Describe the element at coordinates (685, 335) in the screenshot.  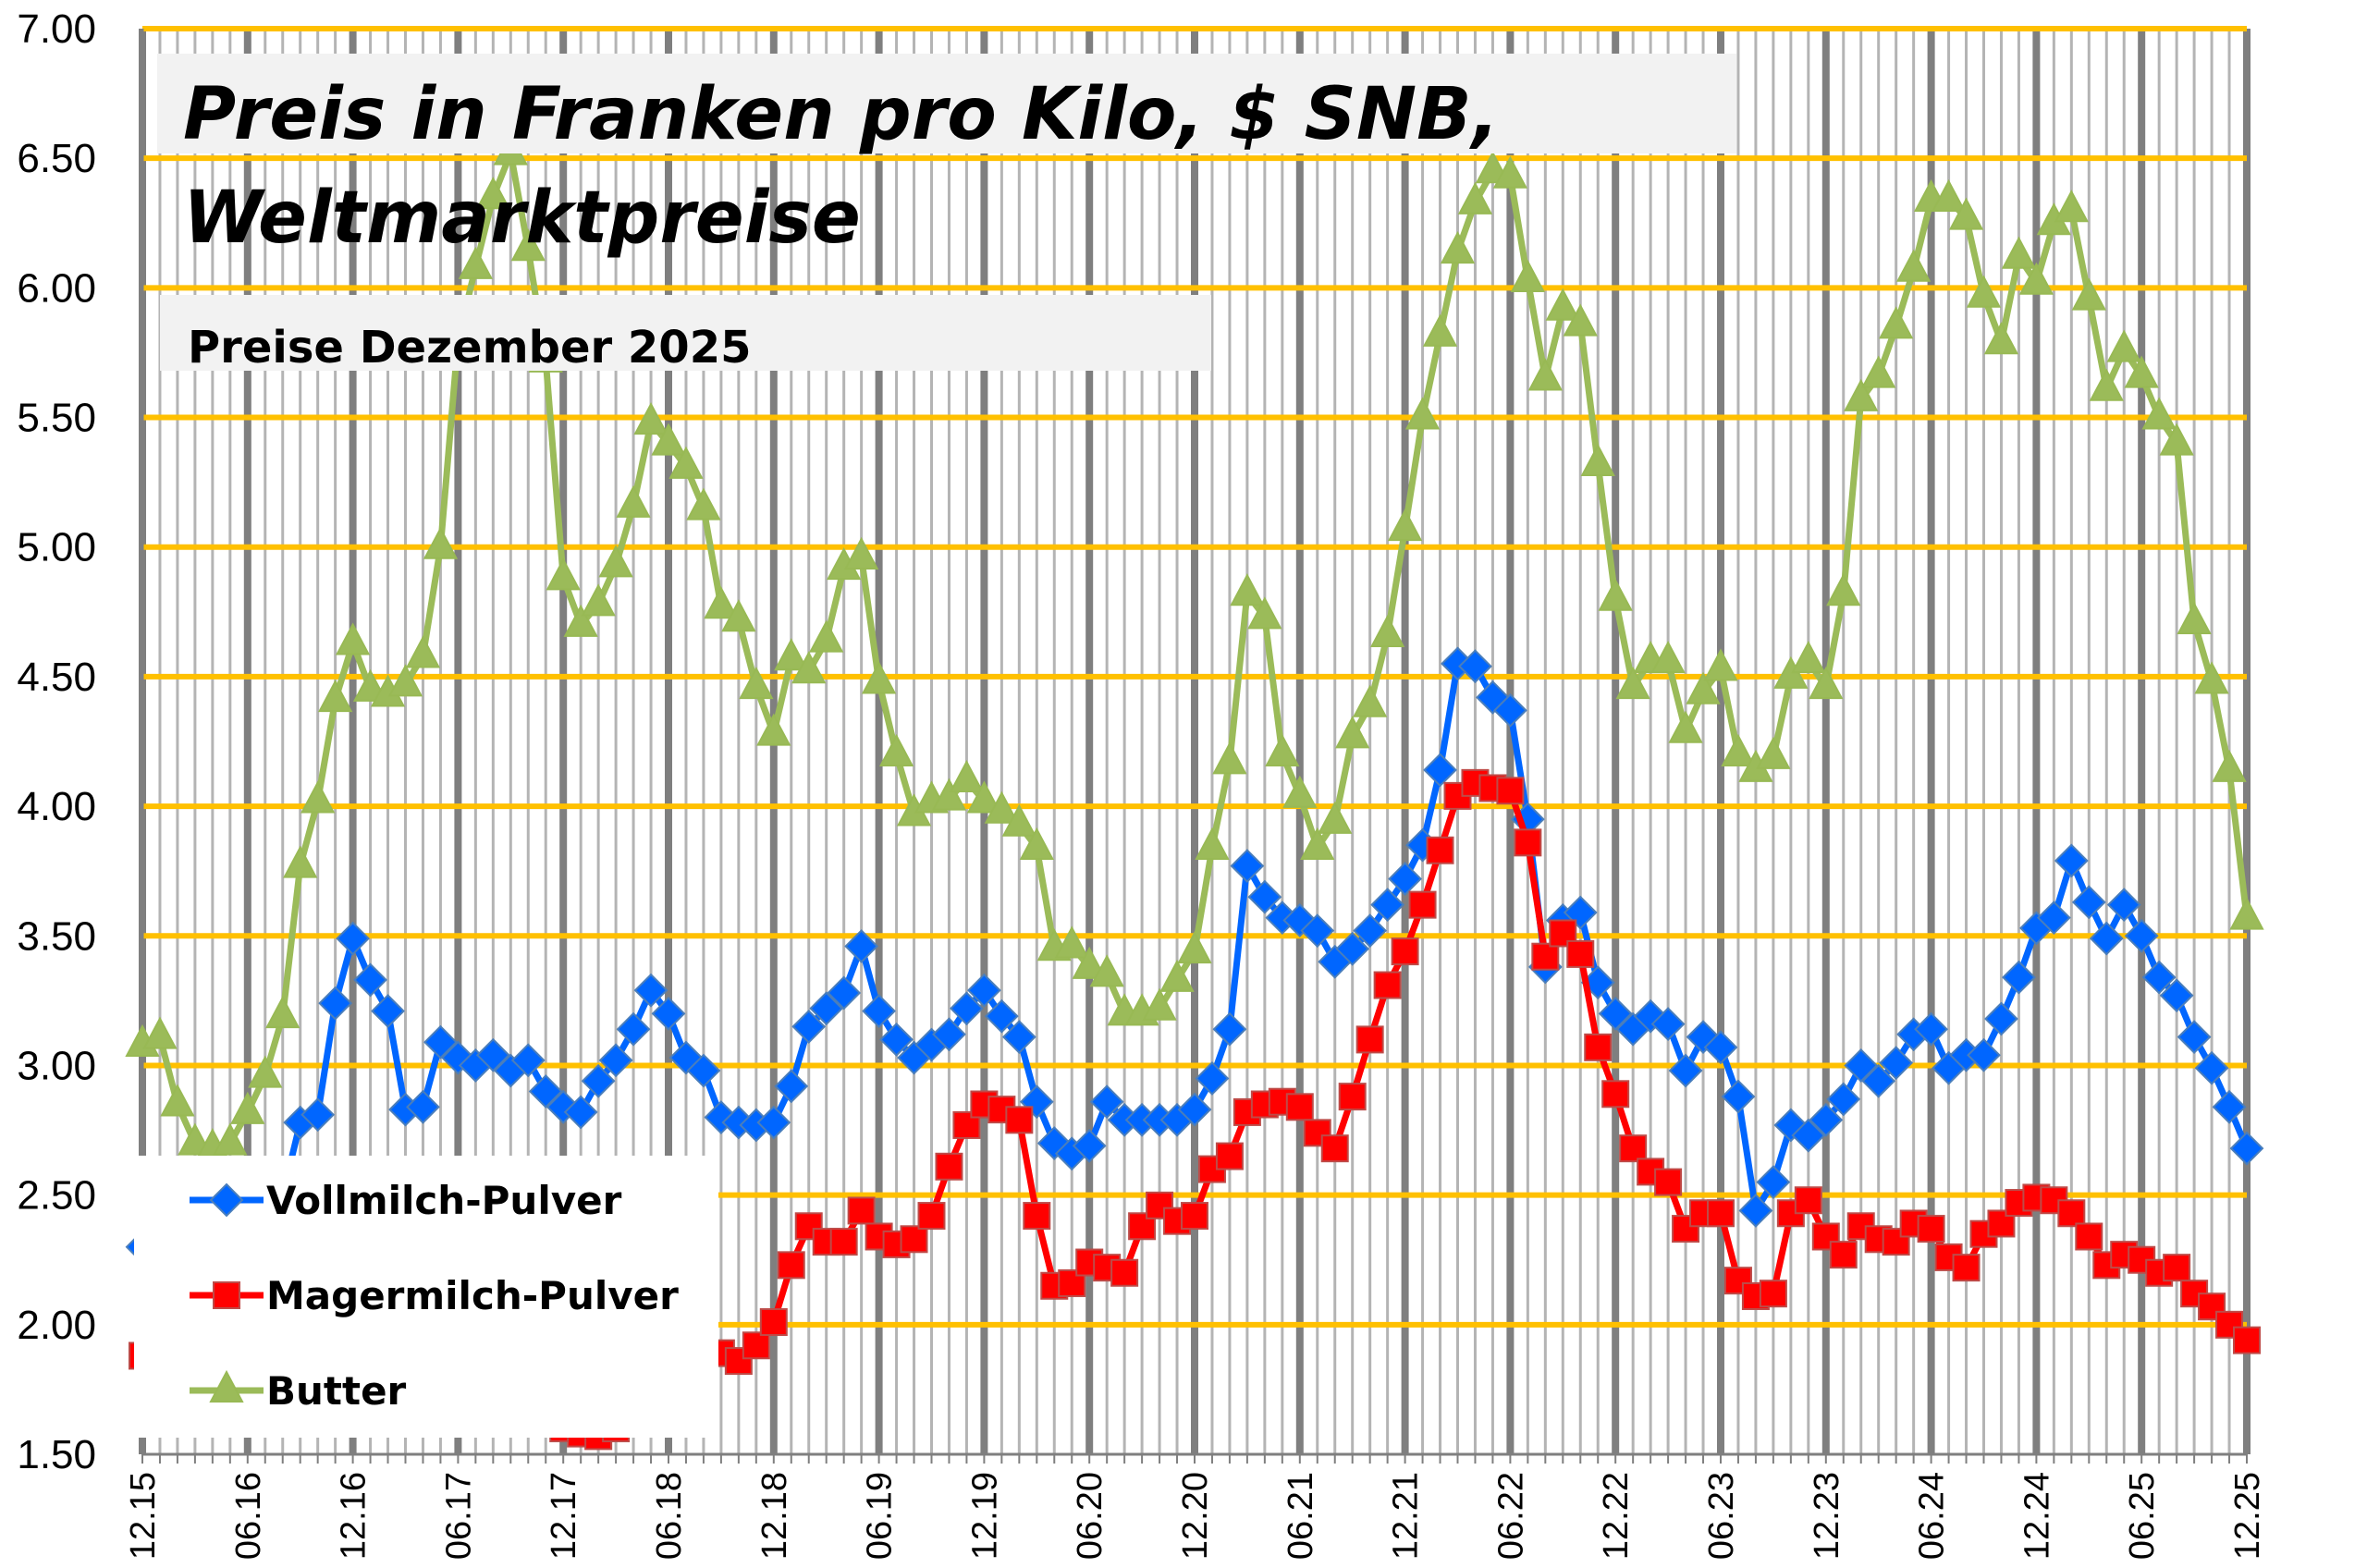
I see `subtitle-box: Preise Dezember 2025` at that location.